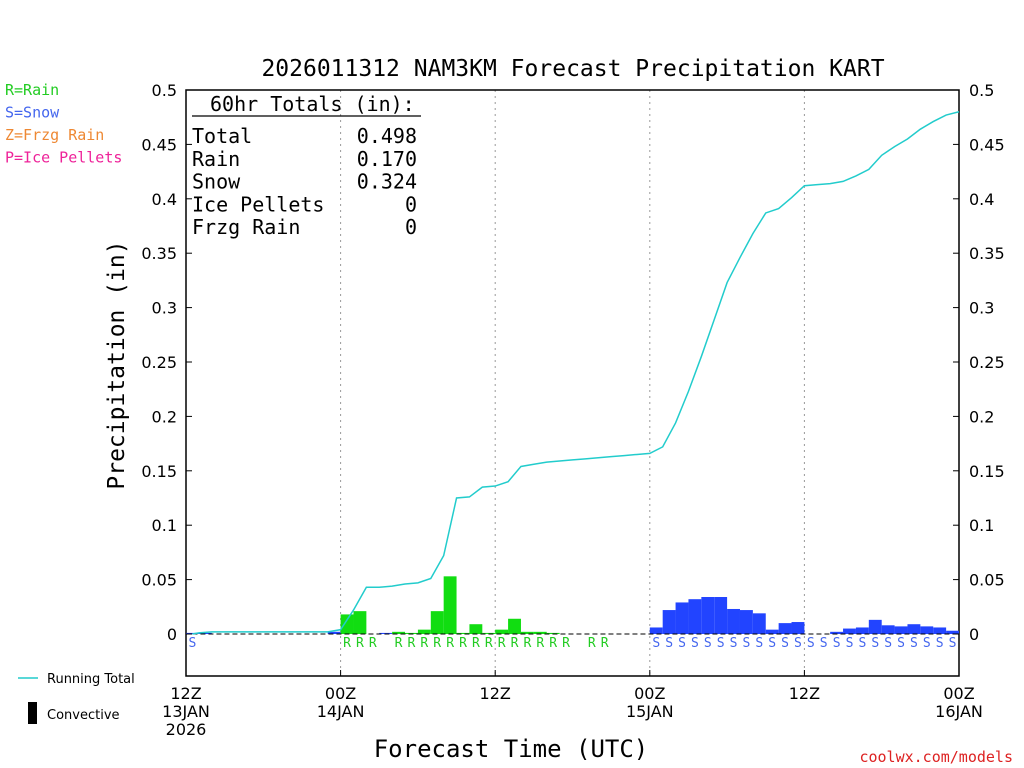  What do you see at coordinates (186, 711) in the screenshot?
I see `x-tick-label: 13JAN` at bounding box center [186, 711].